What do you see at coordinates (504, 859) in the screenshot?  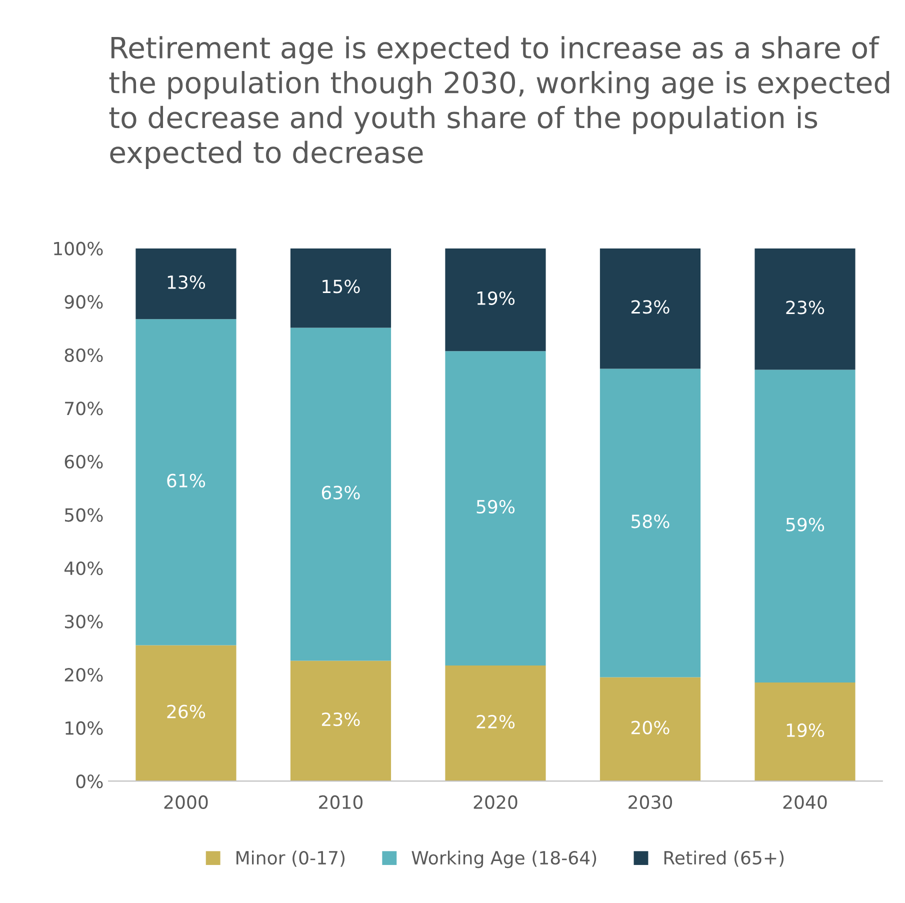 I see `legend-label: Working Age (18-64)` at bounding box center [504, 859].